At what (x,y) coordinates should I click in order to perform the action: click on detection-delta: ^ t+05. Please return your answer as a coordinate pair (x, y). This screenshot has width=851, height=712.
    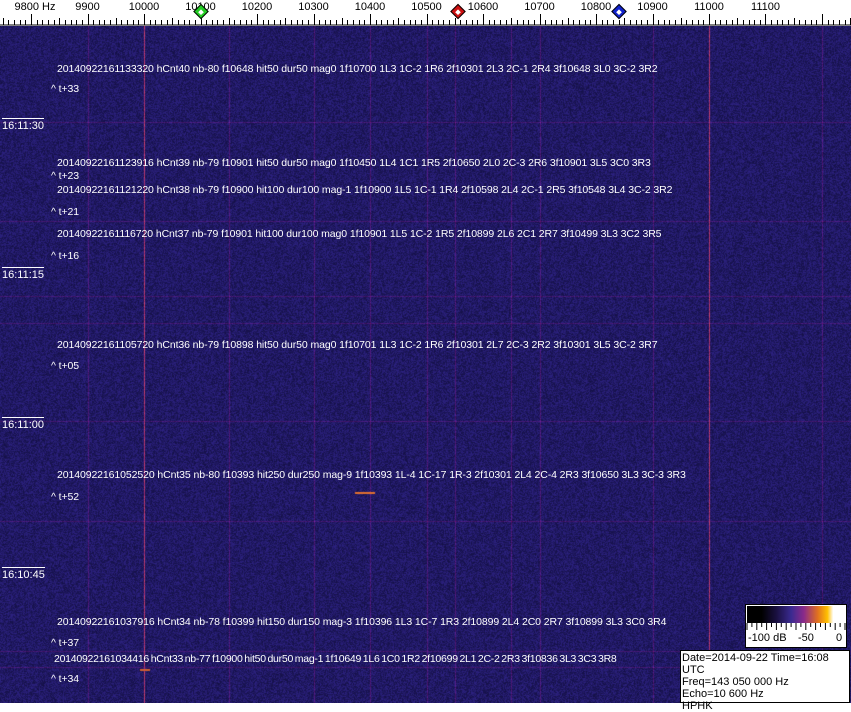
    Looking at the image, I should click on (65, 366).